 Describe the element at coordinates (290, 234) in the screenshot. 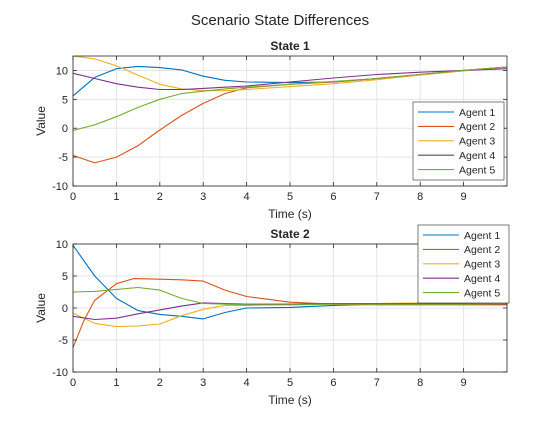

I see `subplot-title: State 2` at that location.